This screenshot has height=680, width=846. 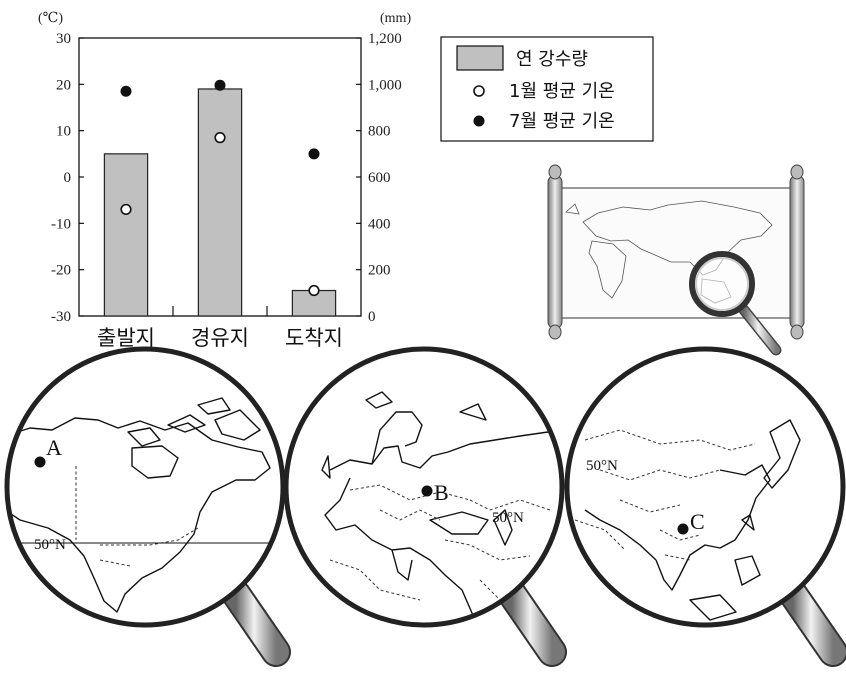 What do you see at coordinates (50, 545) in the screenshot?
I see `latitude-label-na: 50°N` at bounding box center [50, 545].